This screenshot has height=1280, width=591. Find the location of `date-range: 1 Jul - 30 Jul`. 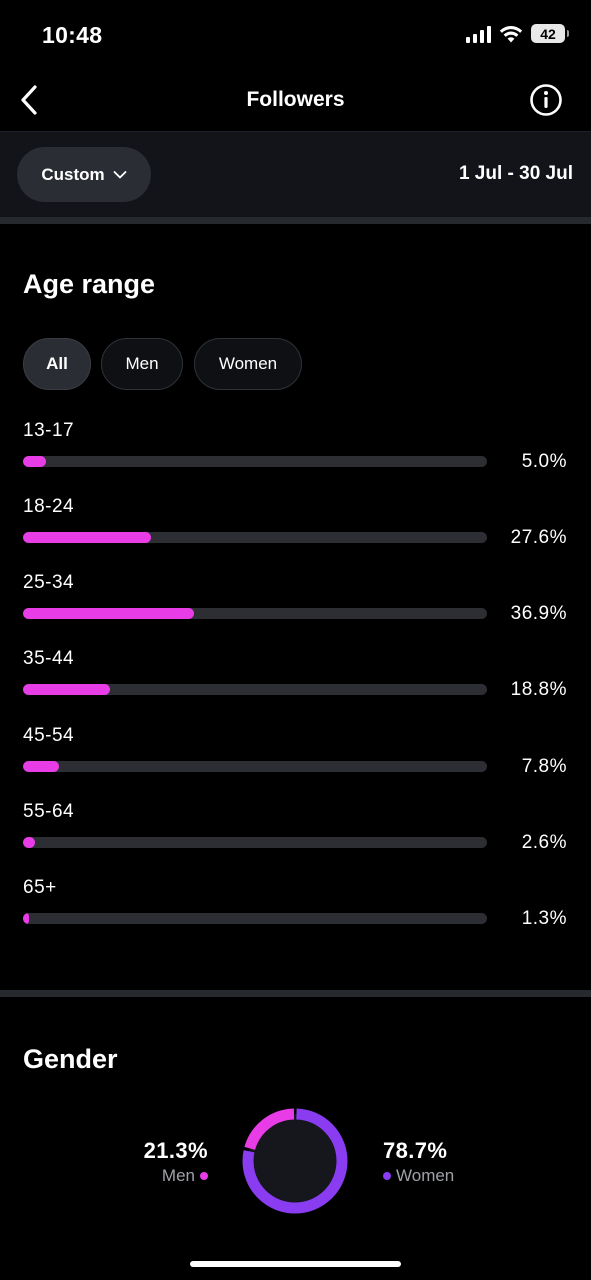

date-range: 1 Jul - 30 Jul is located at coordinates (515, 173).